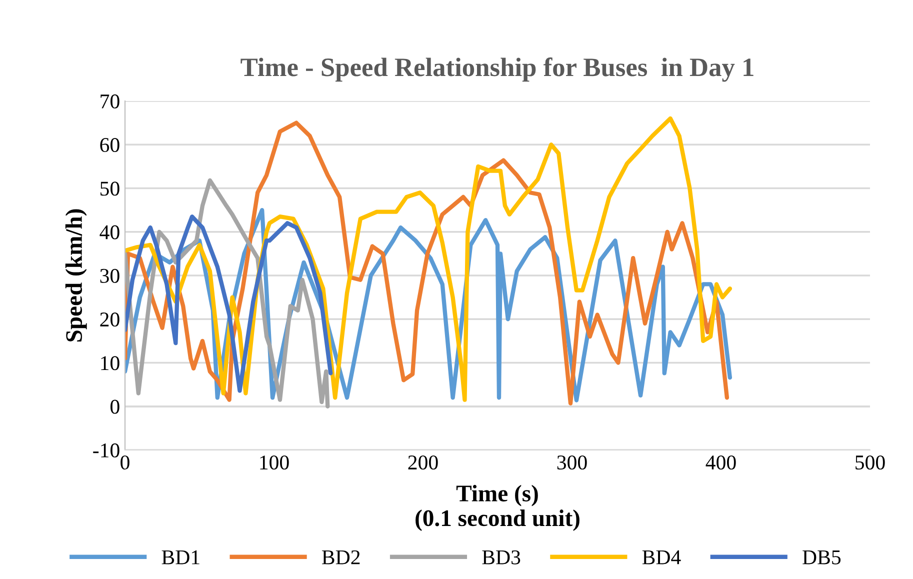 The image size is (913, 579). What do you see at coordinates (110, 363) in the screenshot?
I see `y-tick-label: 10` at bounding box center [110, 363].